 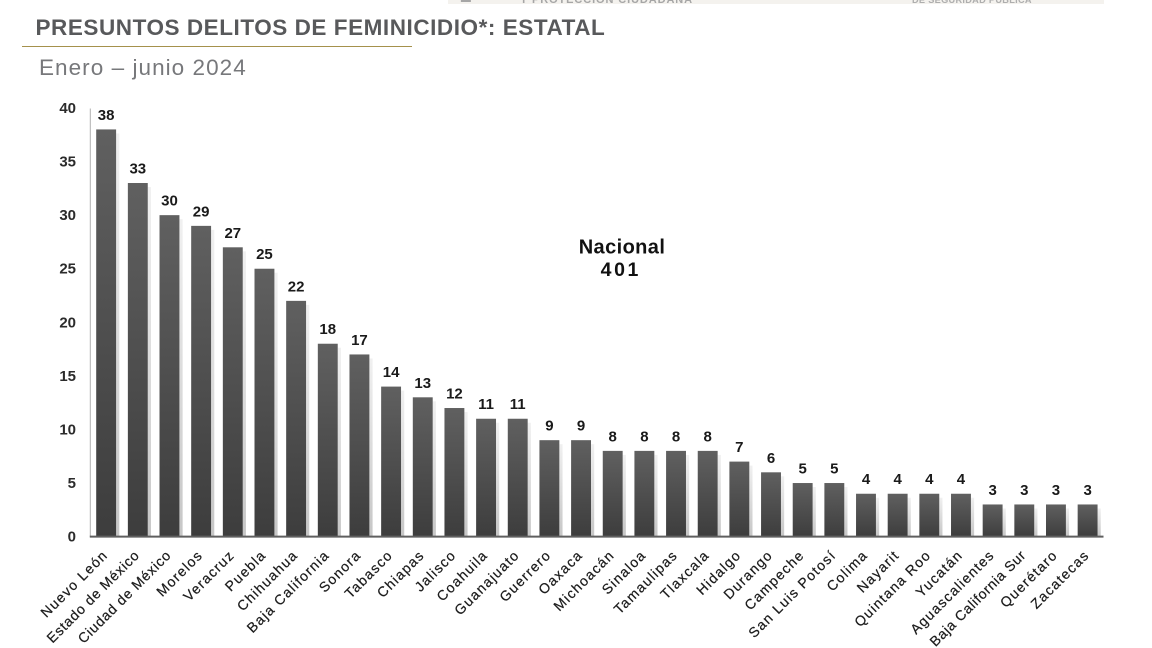 I want to click on svg-text: 401, so click(x=621, y=270).